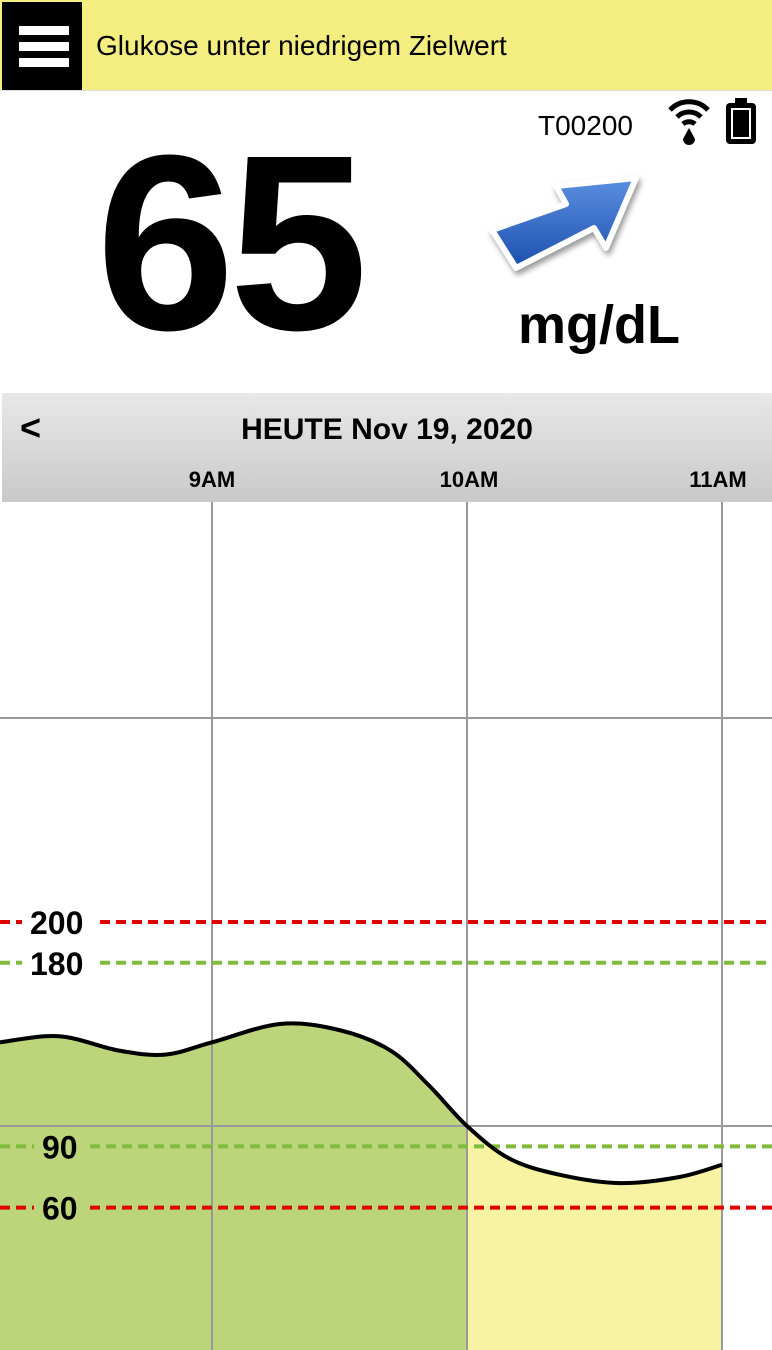 This screenshot has width=772, height=1350. Describe the element at coordinates (60, 1147) in the screenshot. I see `reference-line-label: 90` at that location.